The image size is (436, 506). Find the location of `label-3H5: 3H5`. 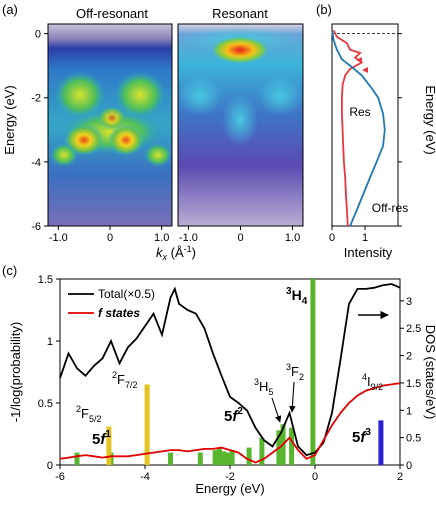

label-3H5: 3H5 is located at coordinates (263, 387).